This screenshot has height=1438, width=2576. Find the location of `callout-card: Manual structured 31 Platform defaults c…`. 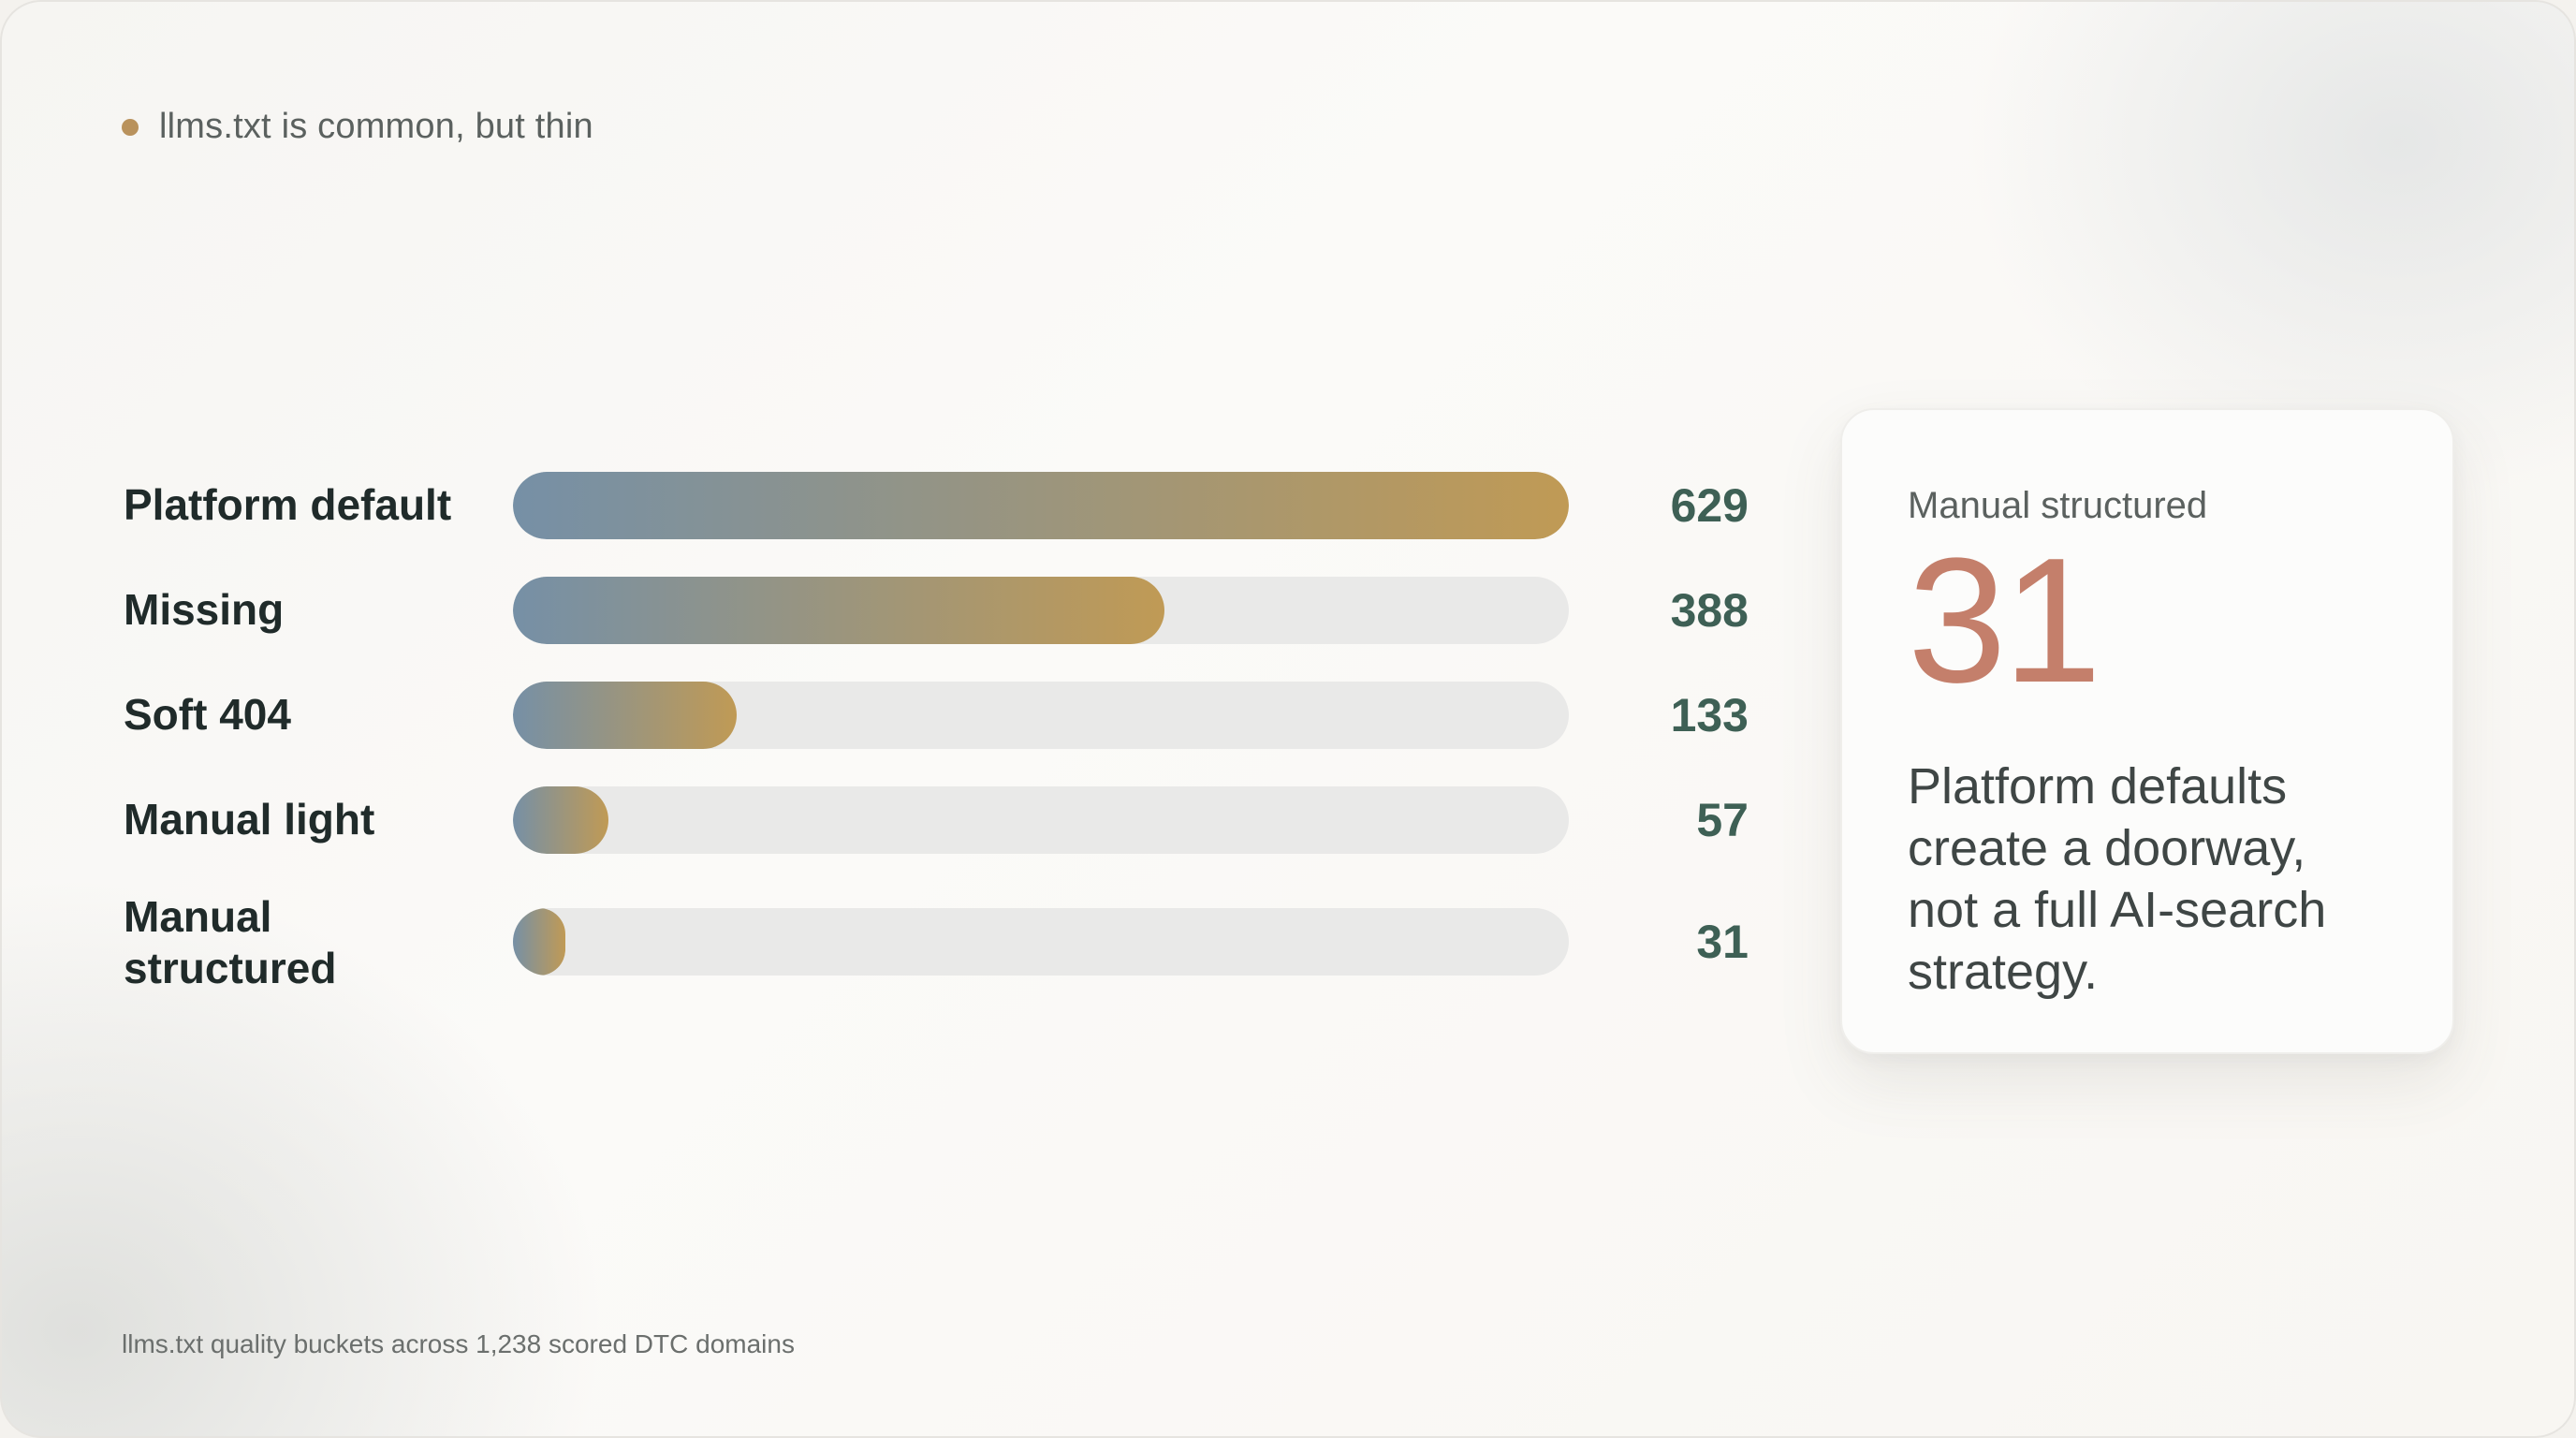

callout-card: Manual structured 31 Platform defaults c… is located at coordinates (2147, 731).